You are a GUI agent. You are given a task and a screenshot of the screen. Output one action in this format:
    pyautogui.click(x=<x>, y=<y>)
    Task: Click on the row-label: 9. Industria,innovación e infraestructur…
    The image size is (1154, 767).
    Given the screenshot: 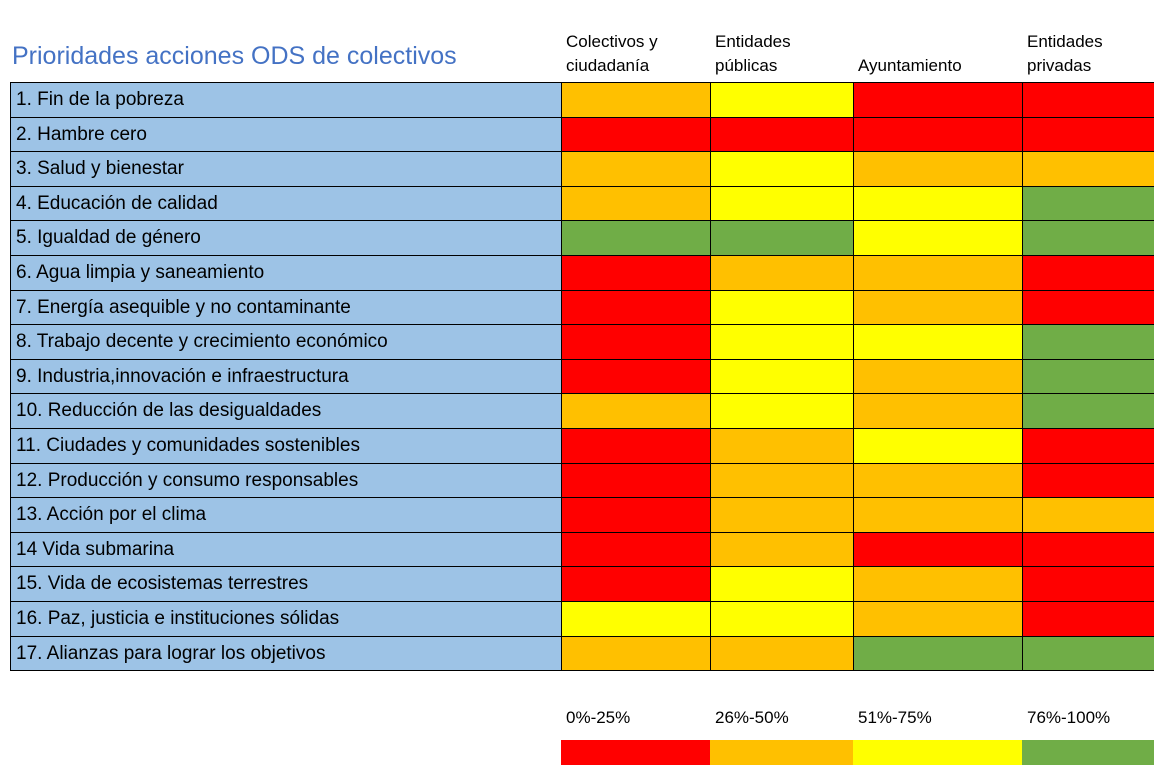 What is the action you would take?
    pyautogui.click(x=286, y=376)
    